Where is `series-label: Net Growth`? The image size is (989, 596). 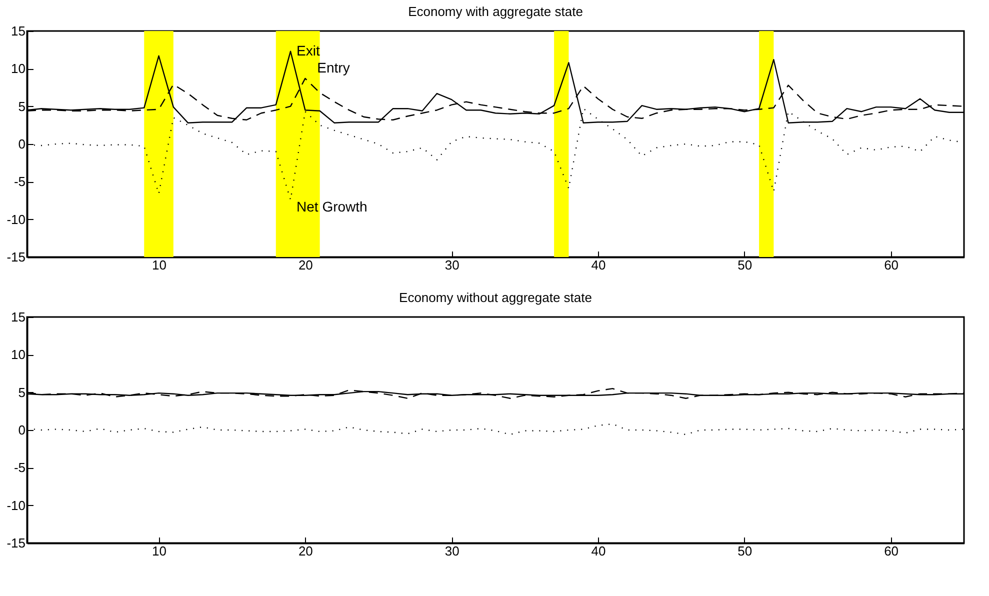 series-label: Net Growth is located at coordinates (332, 206).